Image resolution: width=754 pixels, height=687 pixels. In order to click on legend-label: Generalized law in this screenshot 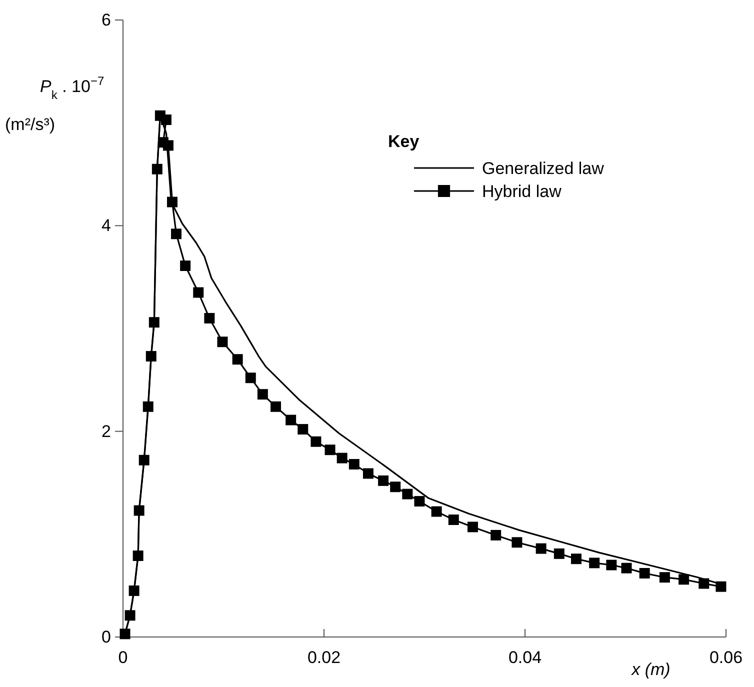, I will do `click(543, 168)`.